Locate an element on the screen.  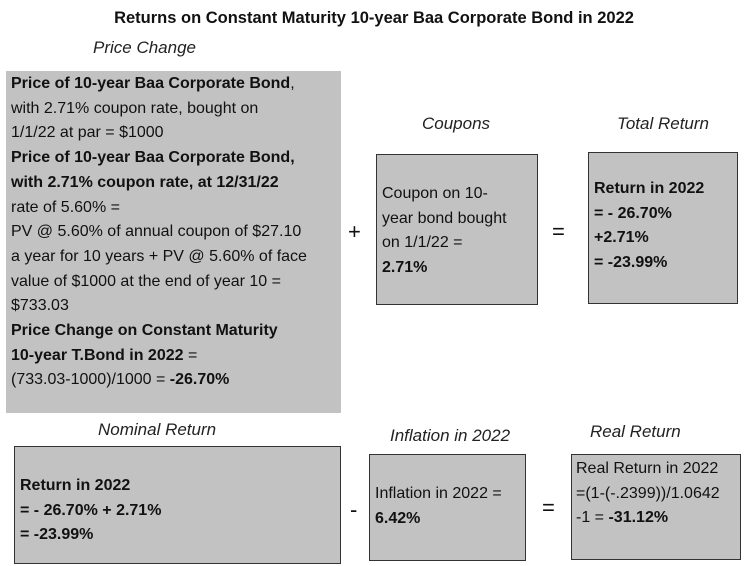
real-box-line-3: -1 = is located at coordinates (592, 518).